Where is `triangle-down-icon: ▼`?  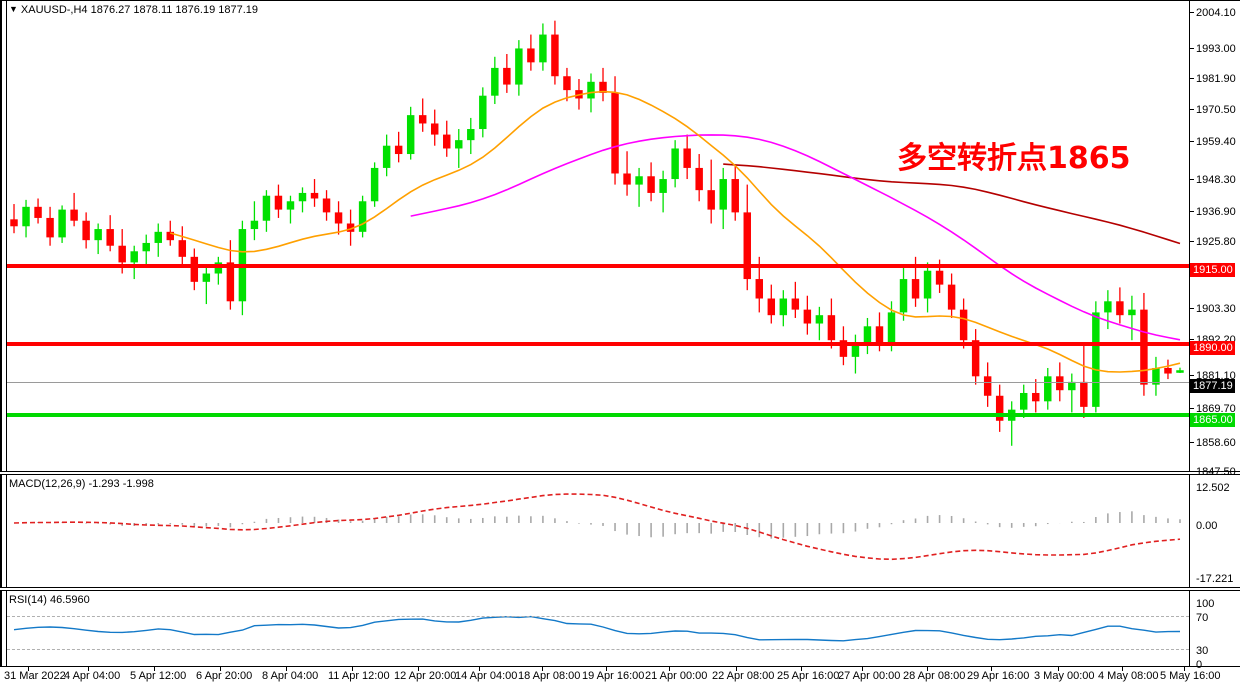 triangle-down-icon: ▼ is located at coordinates (13, 9).